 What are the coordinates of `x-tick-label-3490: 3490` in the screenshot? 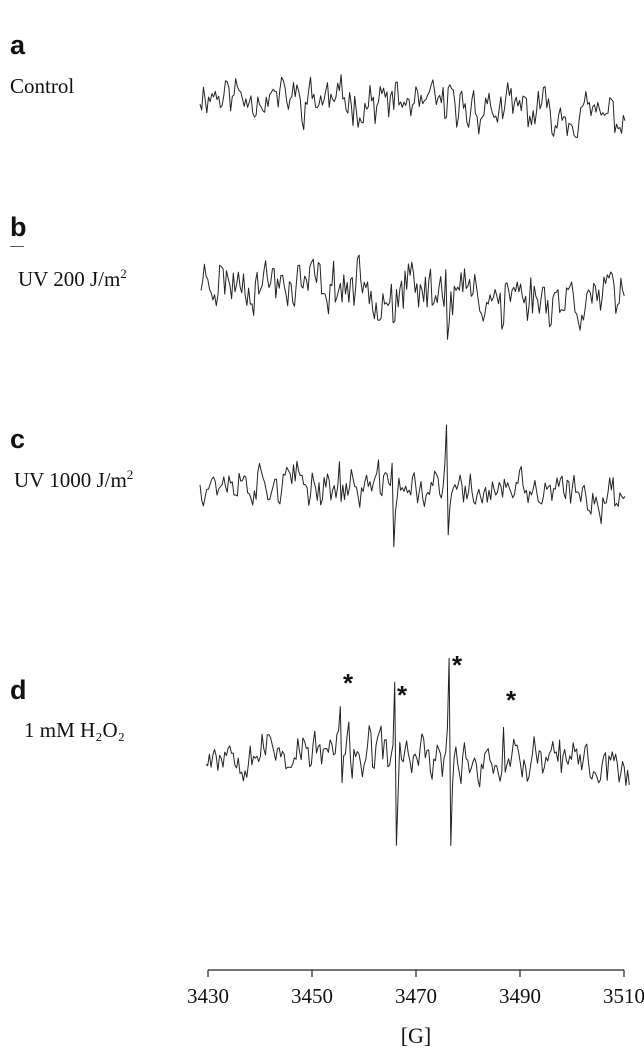 It's located at (520, 996).